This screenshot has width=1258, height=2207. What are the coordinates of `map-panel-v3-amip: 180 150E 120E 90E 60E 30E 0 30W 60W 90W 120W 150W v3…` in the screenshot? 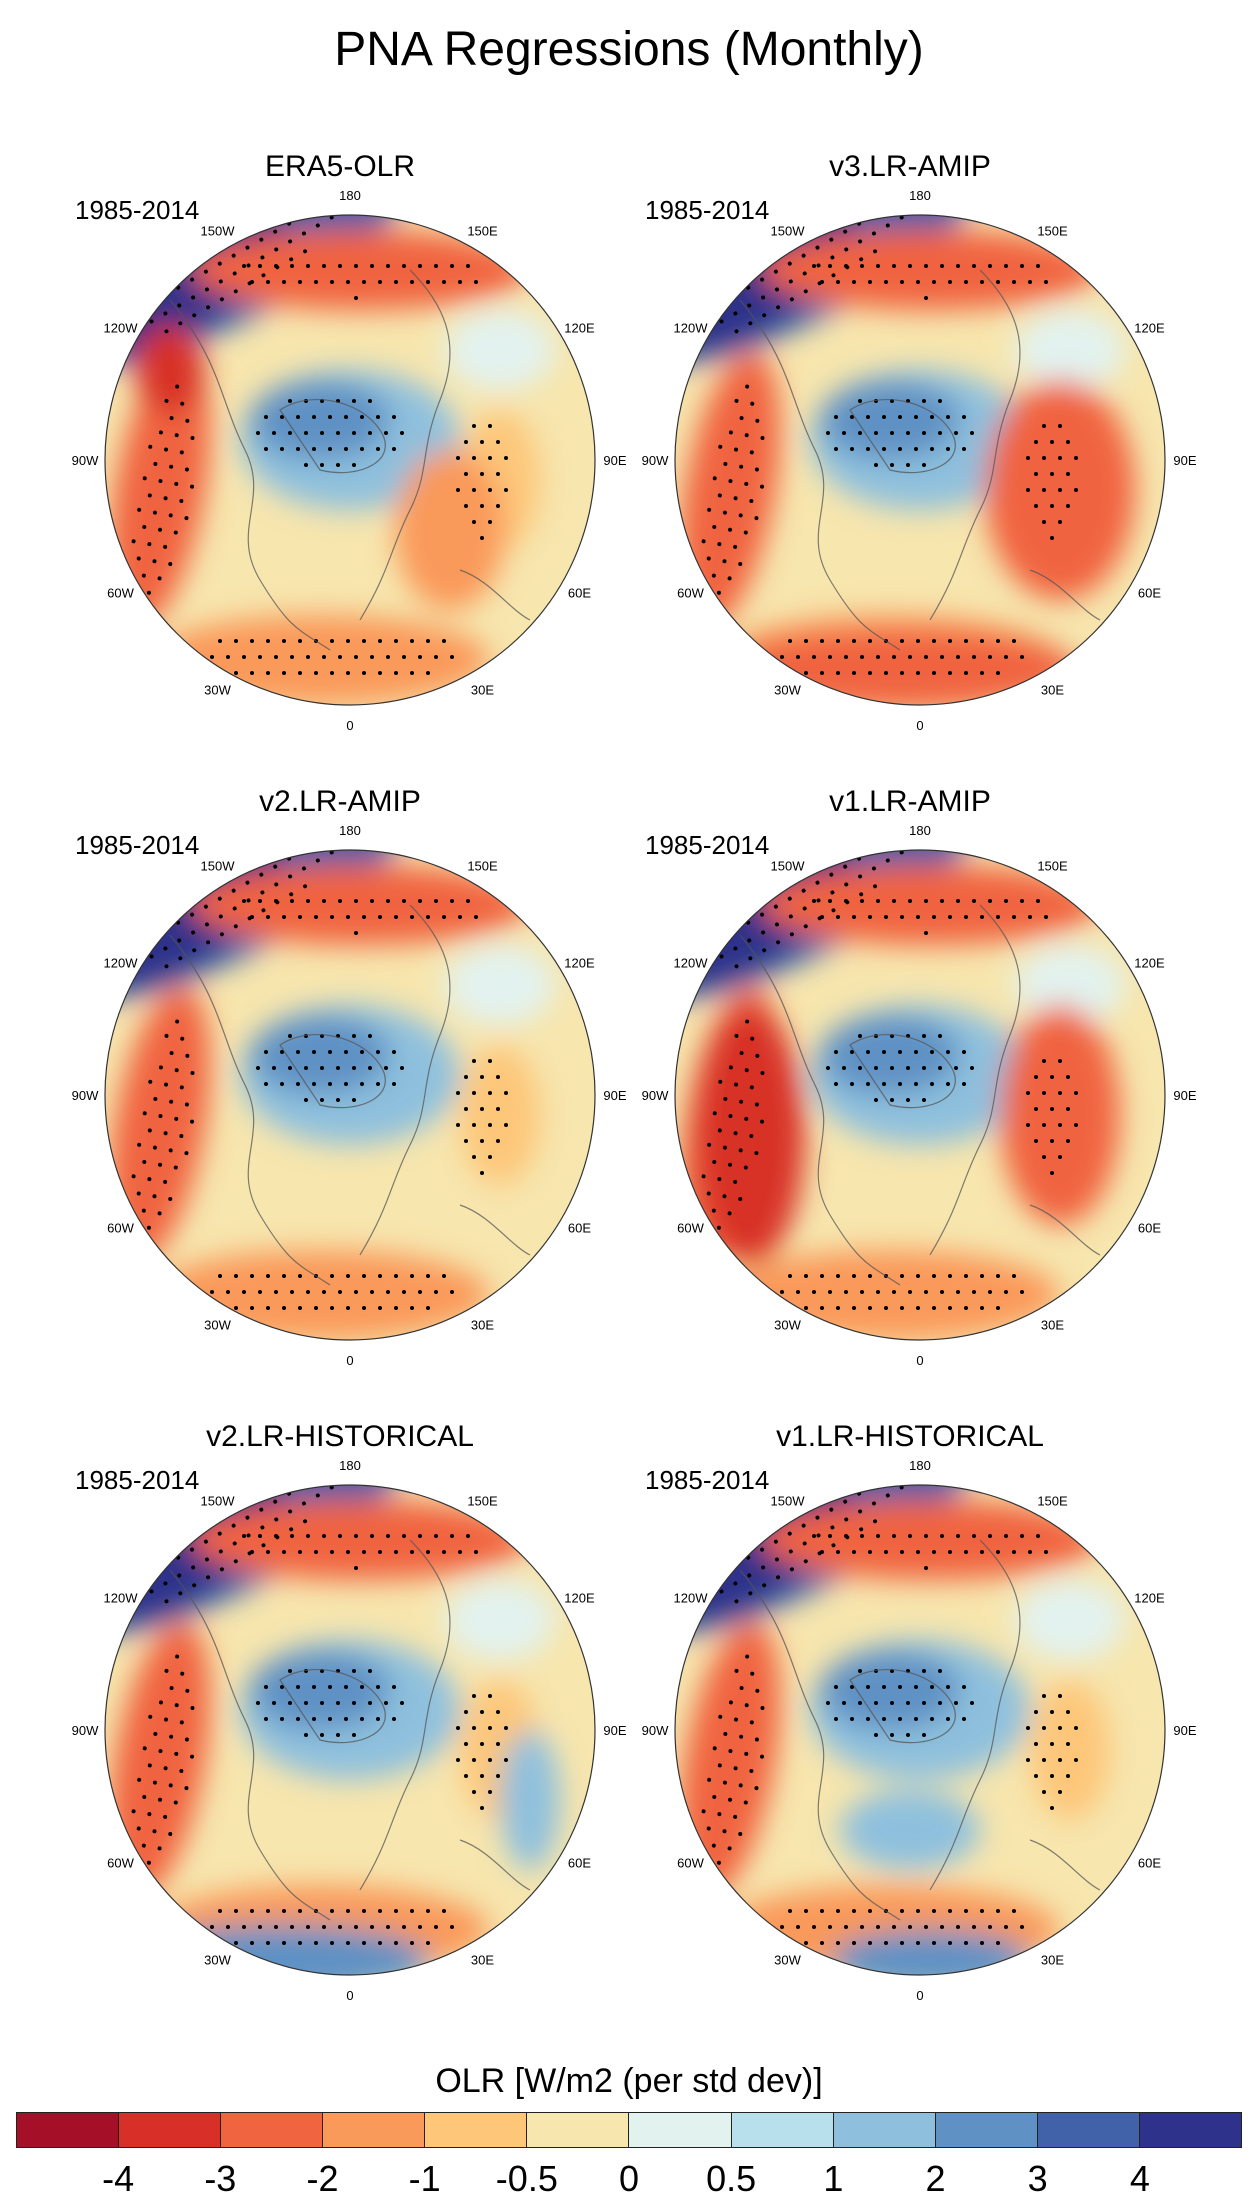 It's located at (910, 460).